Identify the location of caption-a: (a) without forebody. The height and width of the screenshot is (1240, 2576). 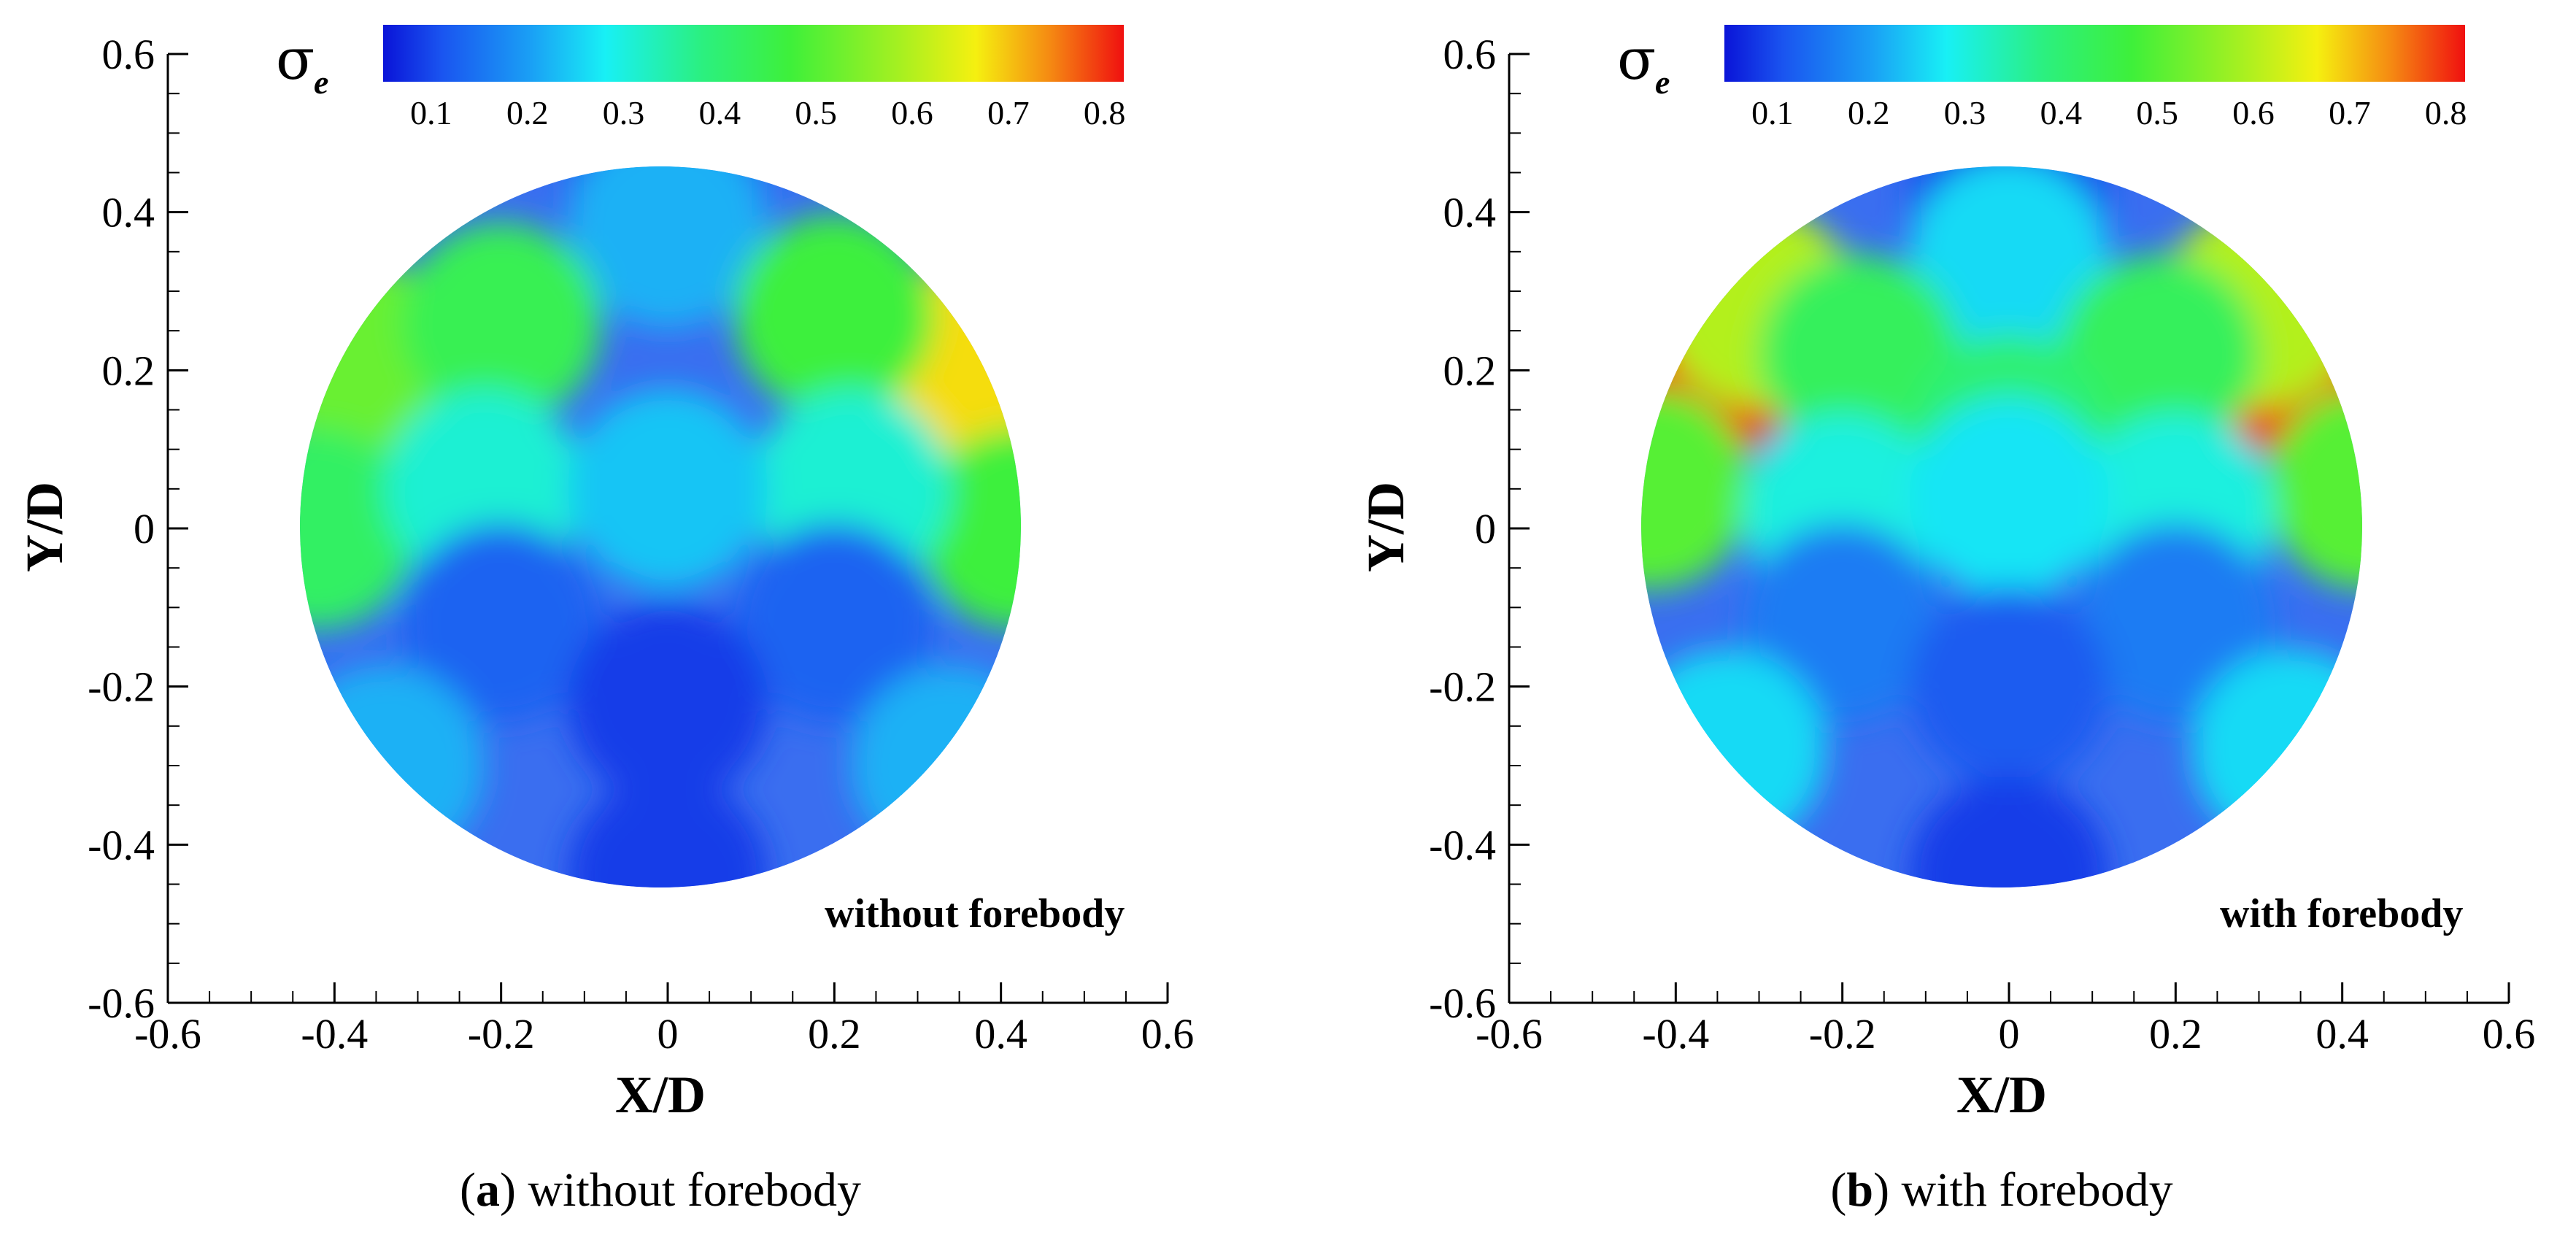
(660, 1190).